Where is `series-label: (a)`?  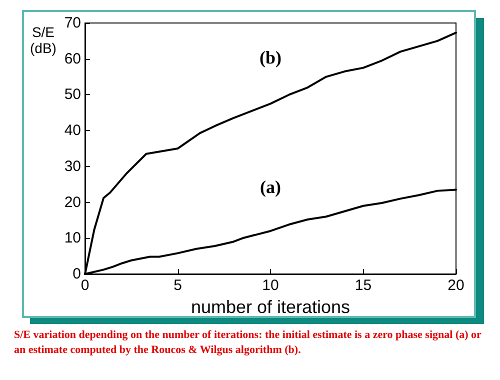 series-label: (a) is located at coordinates (270, 186).